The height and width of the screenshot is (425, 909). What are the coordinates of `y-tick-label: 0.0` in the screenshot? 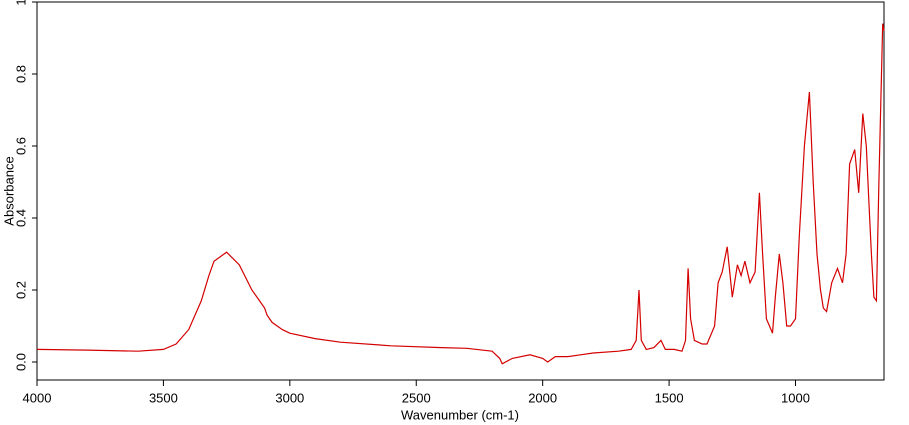 It's located at (20, 362).